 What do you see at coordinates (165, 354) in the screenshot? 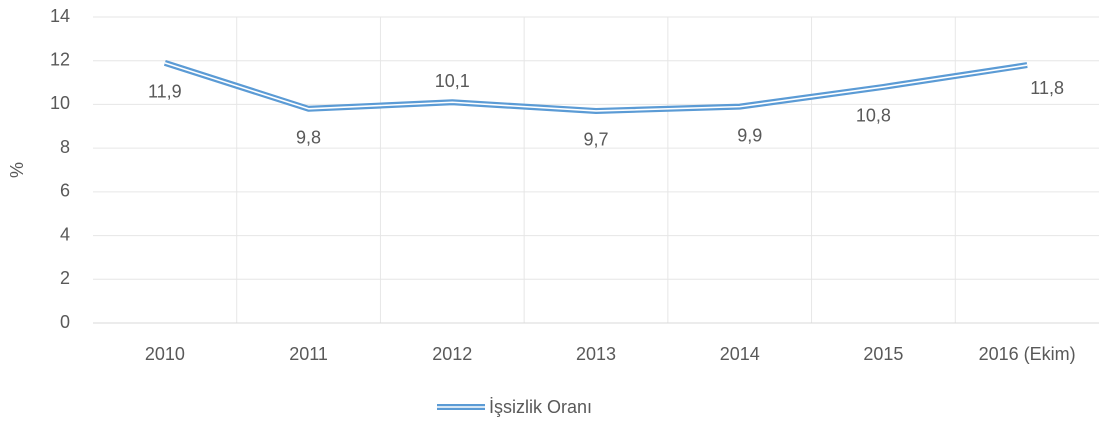
I see `x-tick-label: 2010` at bounding box center [165, 354].